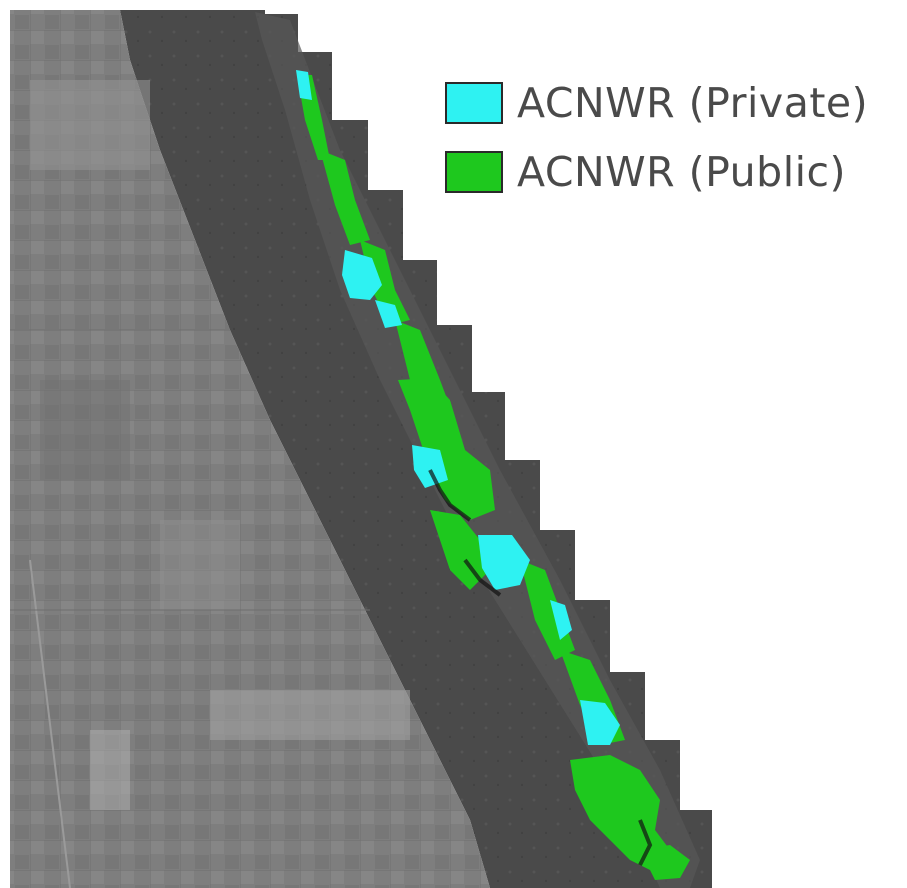 This screenshot has width=907, height=888. What do you see at coordinates (682, 171) in the screenshot?
I see `legend-label-public: ACNWR (Public)` at bounding box center [682, 171].